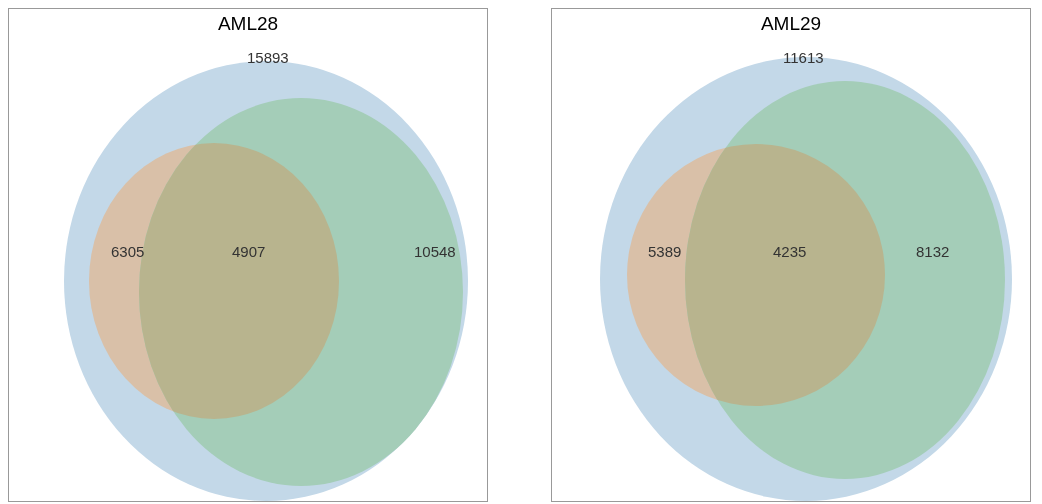 The width and height of the screenshot is (1042, 504). Describe the element at coordinates (248, 23) in the screenshot. I see `text: AML28` at that location.